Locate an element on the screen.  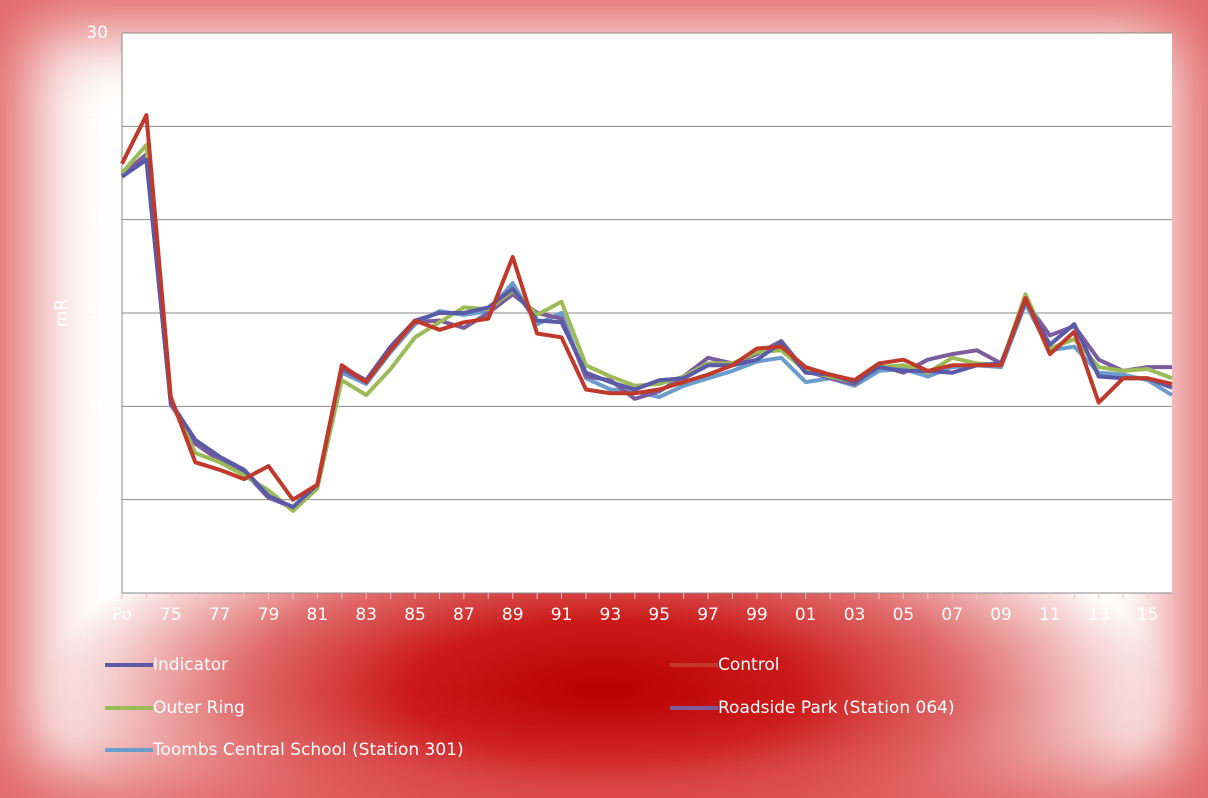
x-tick-label: 03 is located at coordinates (855, 615).